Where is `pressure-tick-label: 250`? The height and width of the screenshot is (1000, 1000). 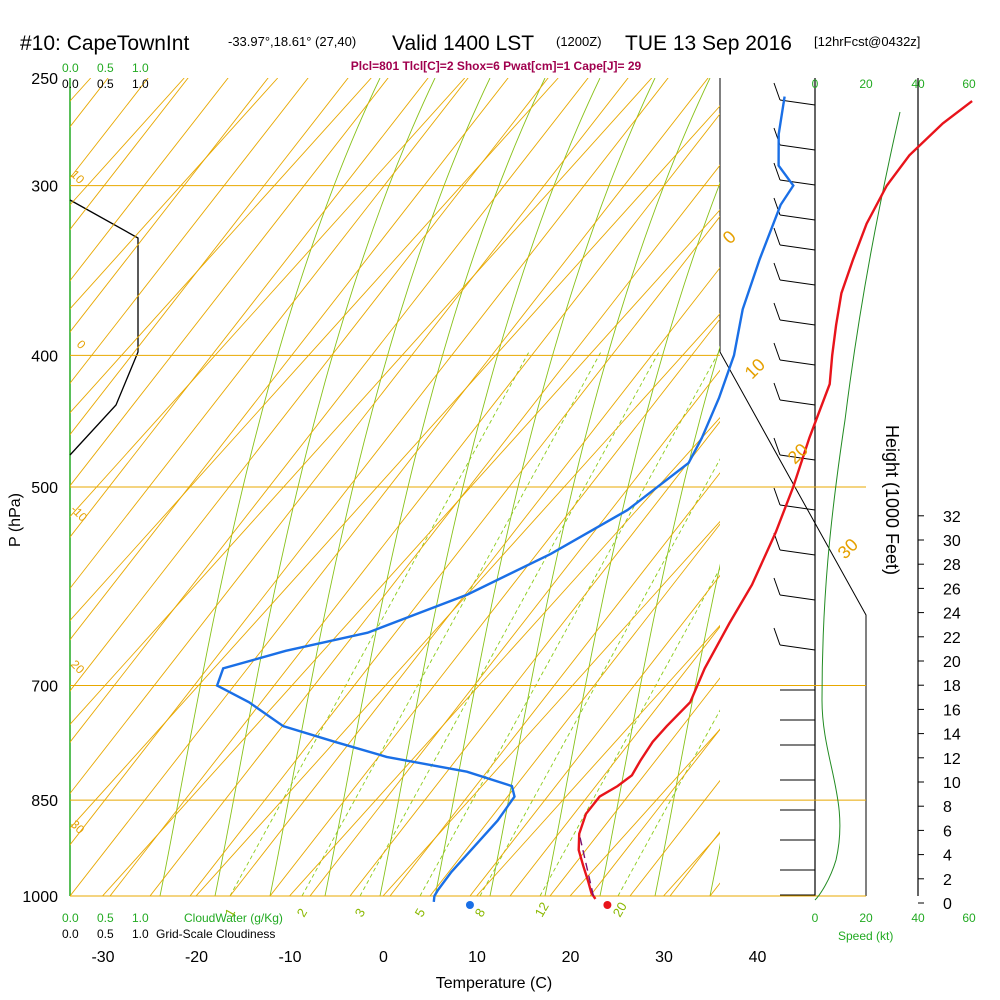 pressure-tick-label: 250 is located at coordinates (44, 79).